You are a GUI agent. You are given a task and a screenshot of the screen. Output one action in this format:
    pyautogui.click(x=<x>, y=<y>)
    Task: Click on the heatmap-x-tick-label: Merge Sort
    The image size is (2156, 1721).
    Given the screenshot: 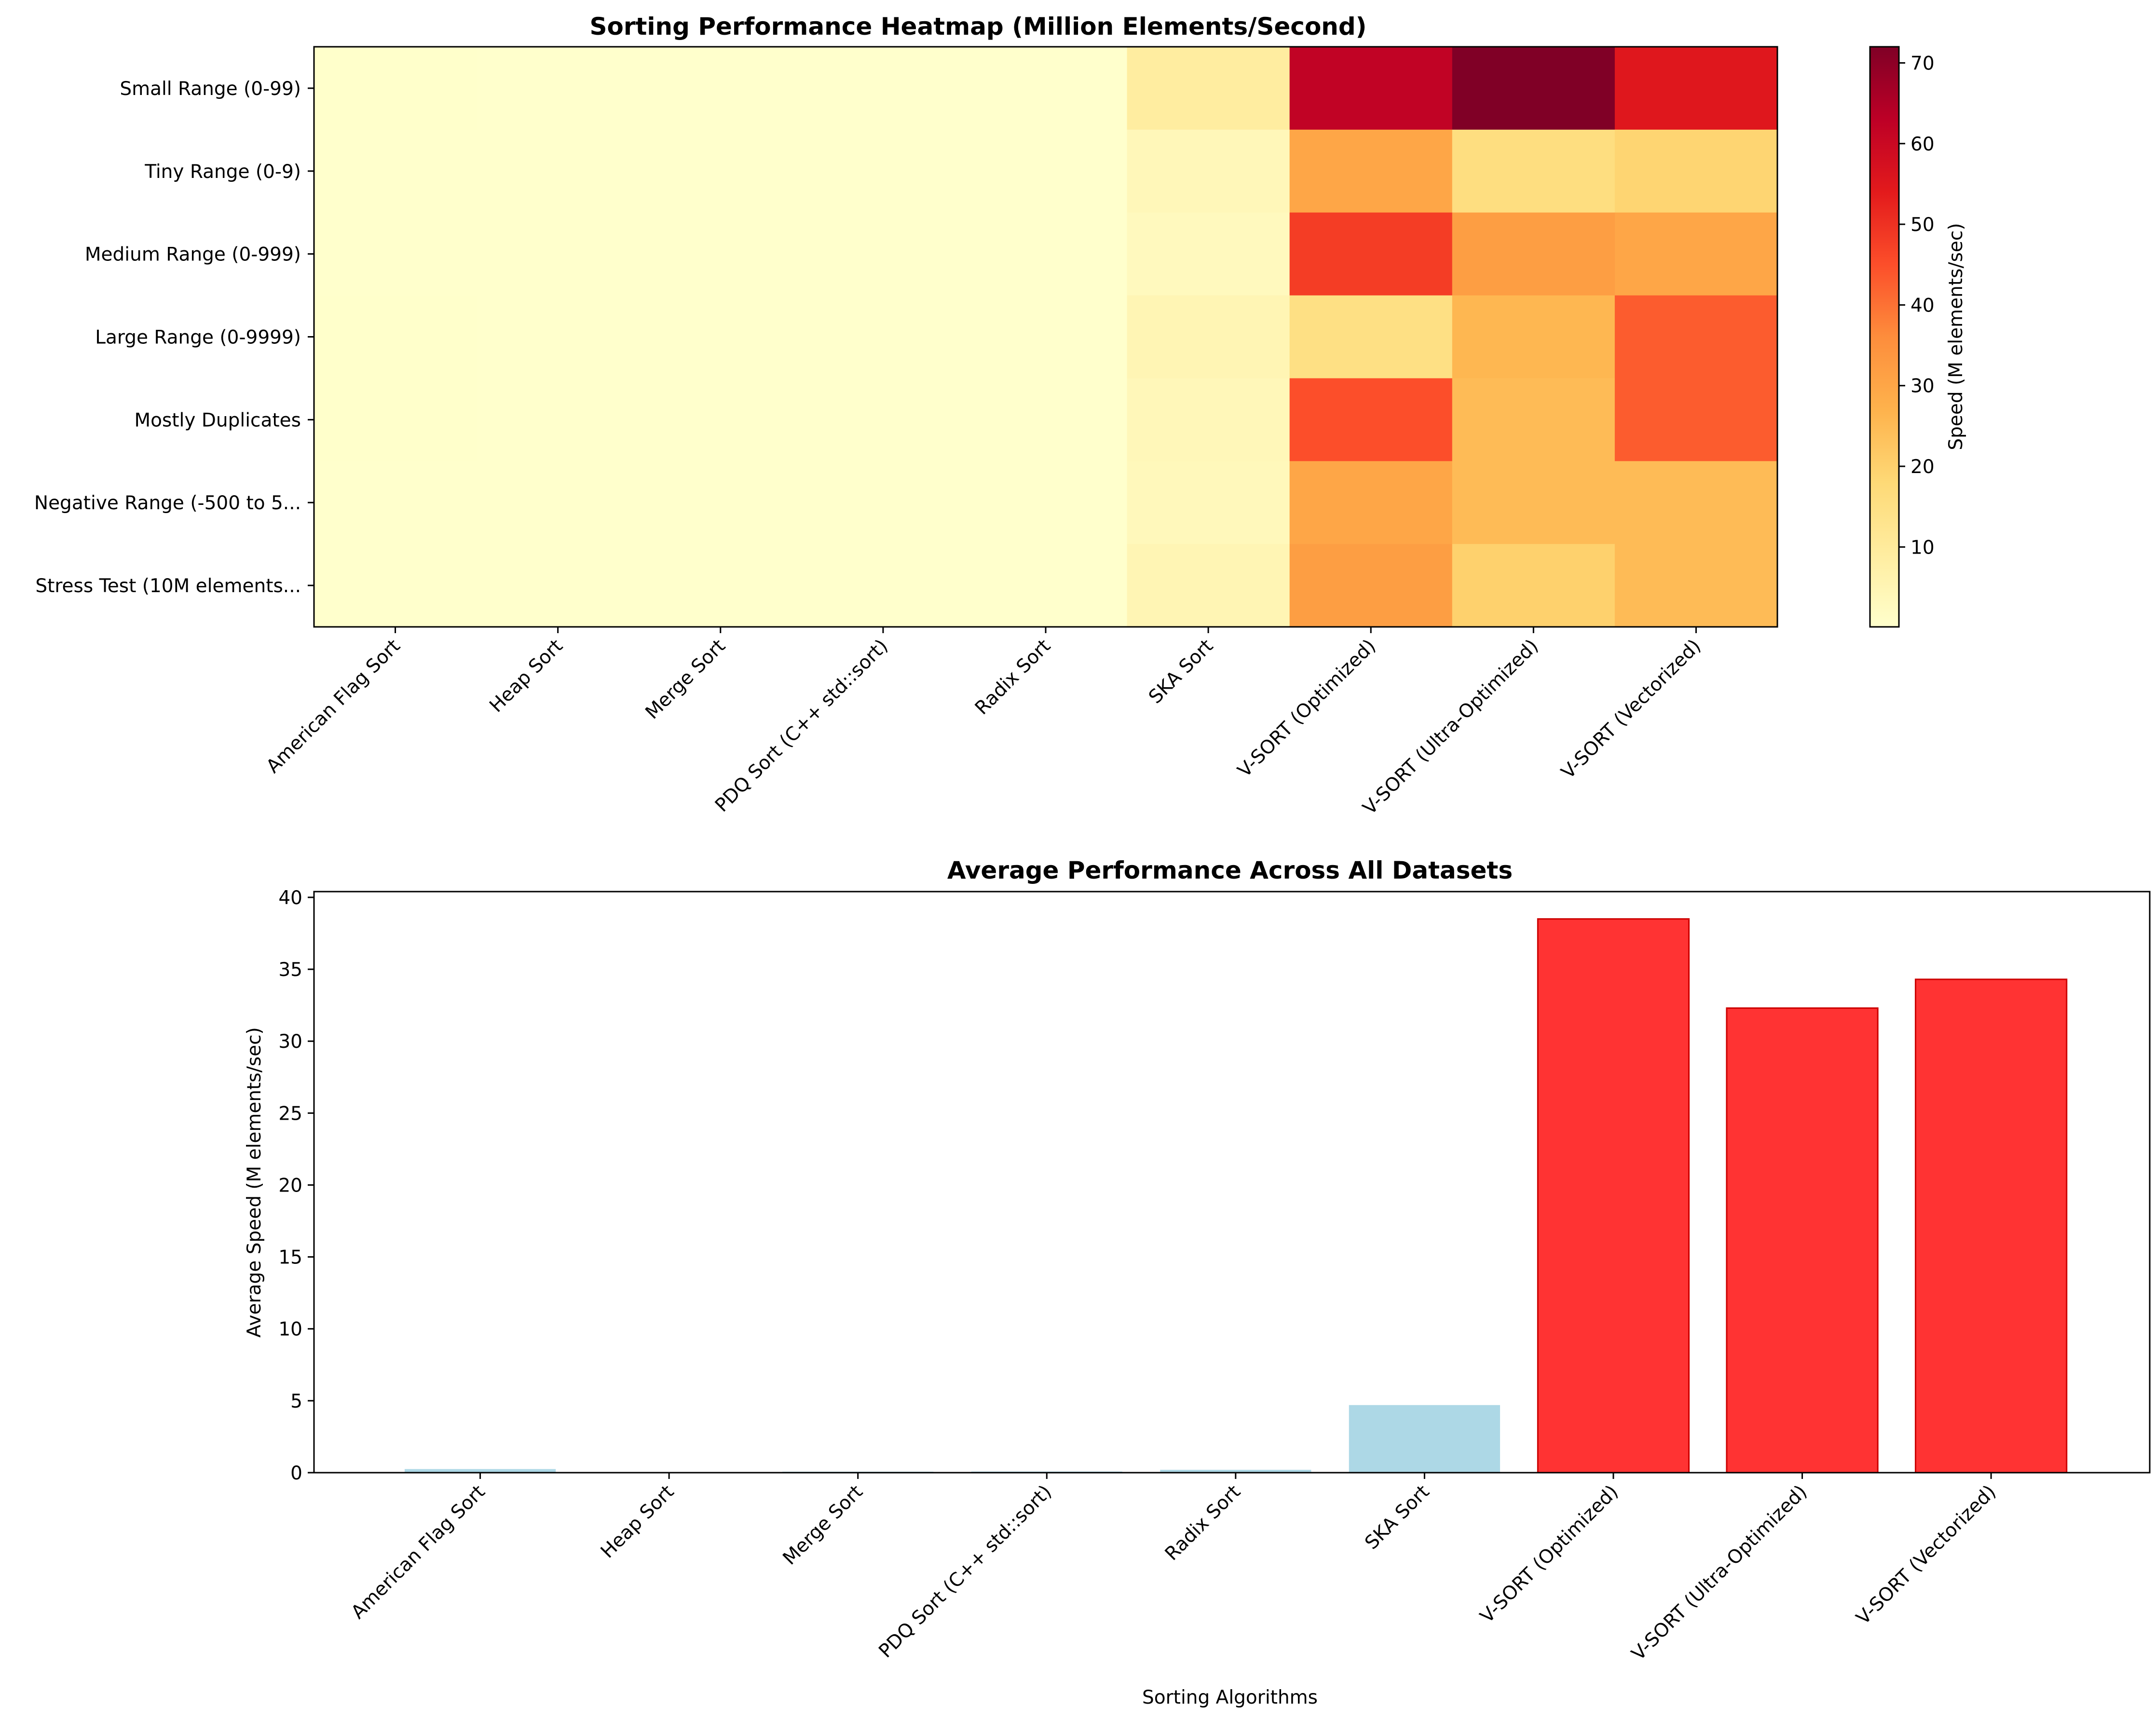 What is the action you would take?
    pyautogui.click(x=685, y=679)
    